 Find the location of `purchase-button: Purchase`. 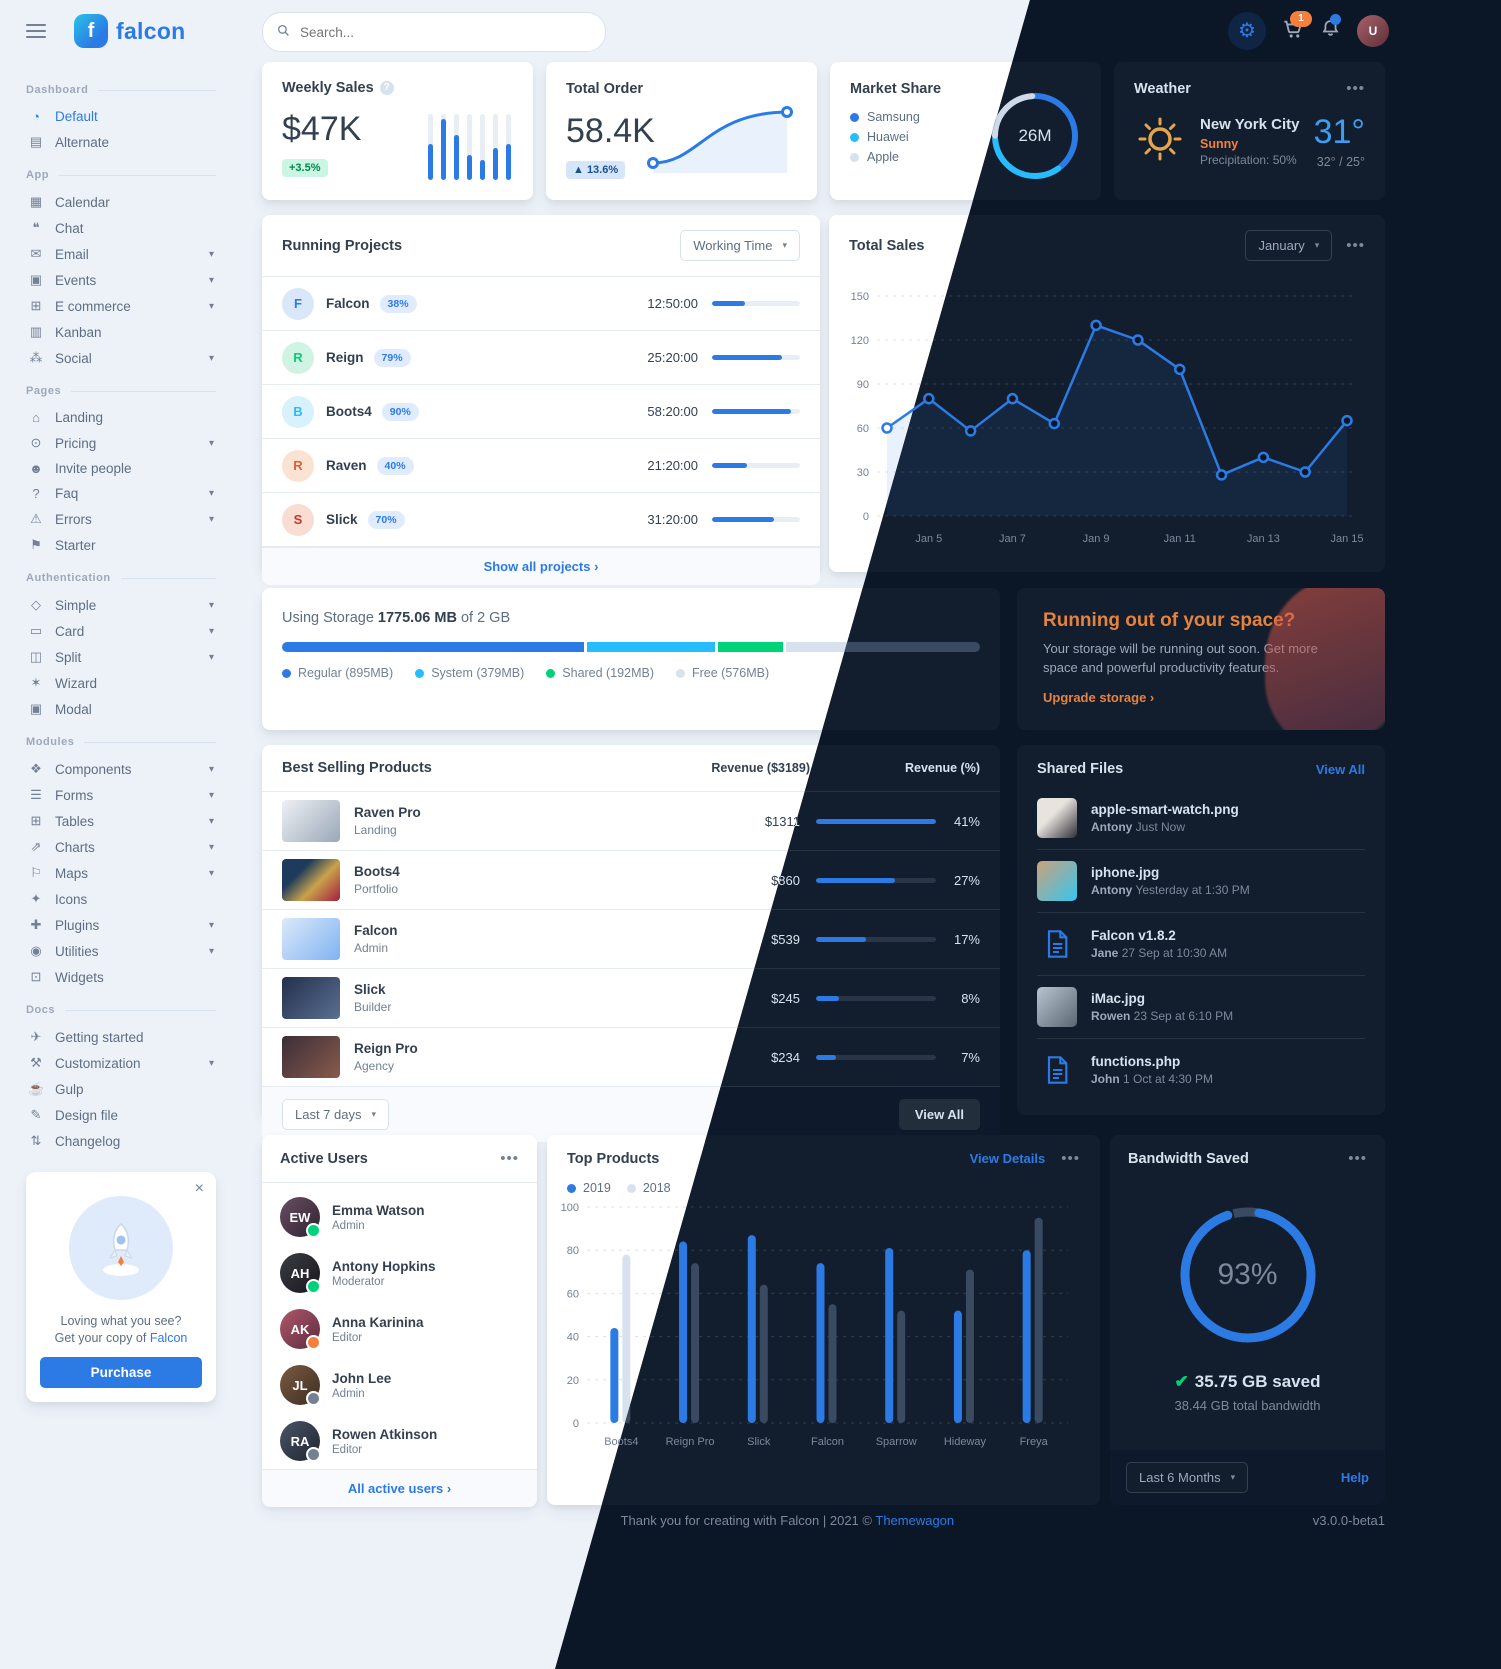

purchase-button: Purchase is located at coordinates (121, 1372).